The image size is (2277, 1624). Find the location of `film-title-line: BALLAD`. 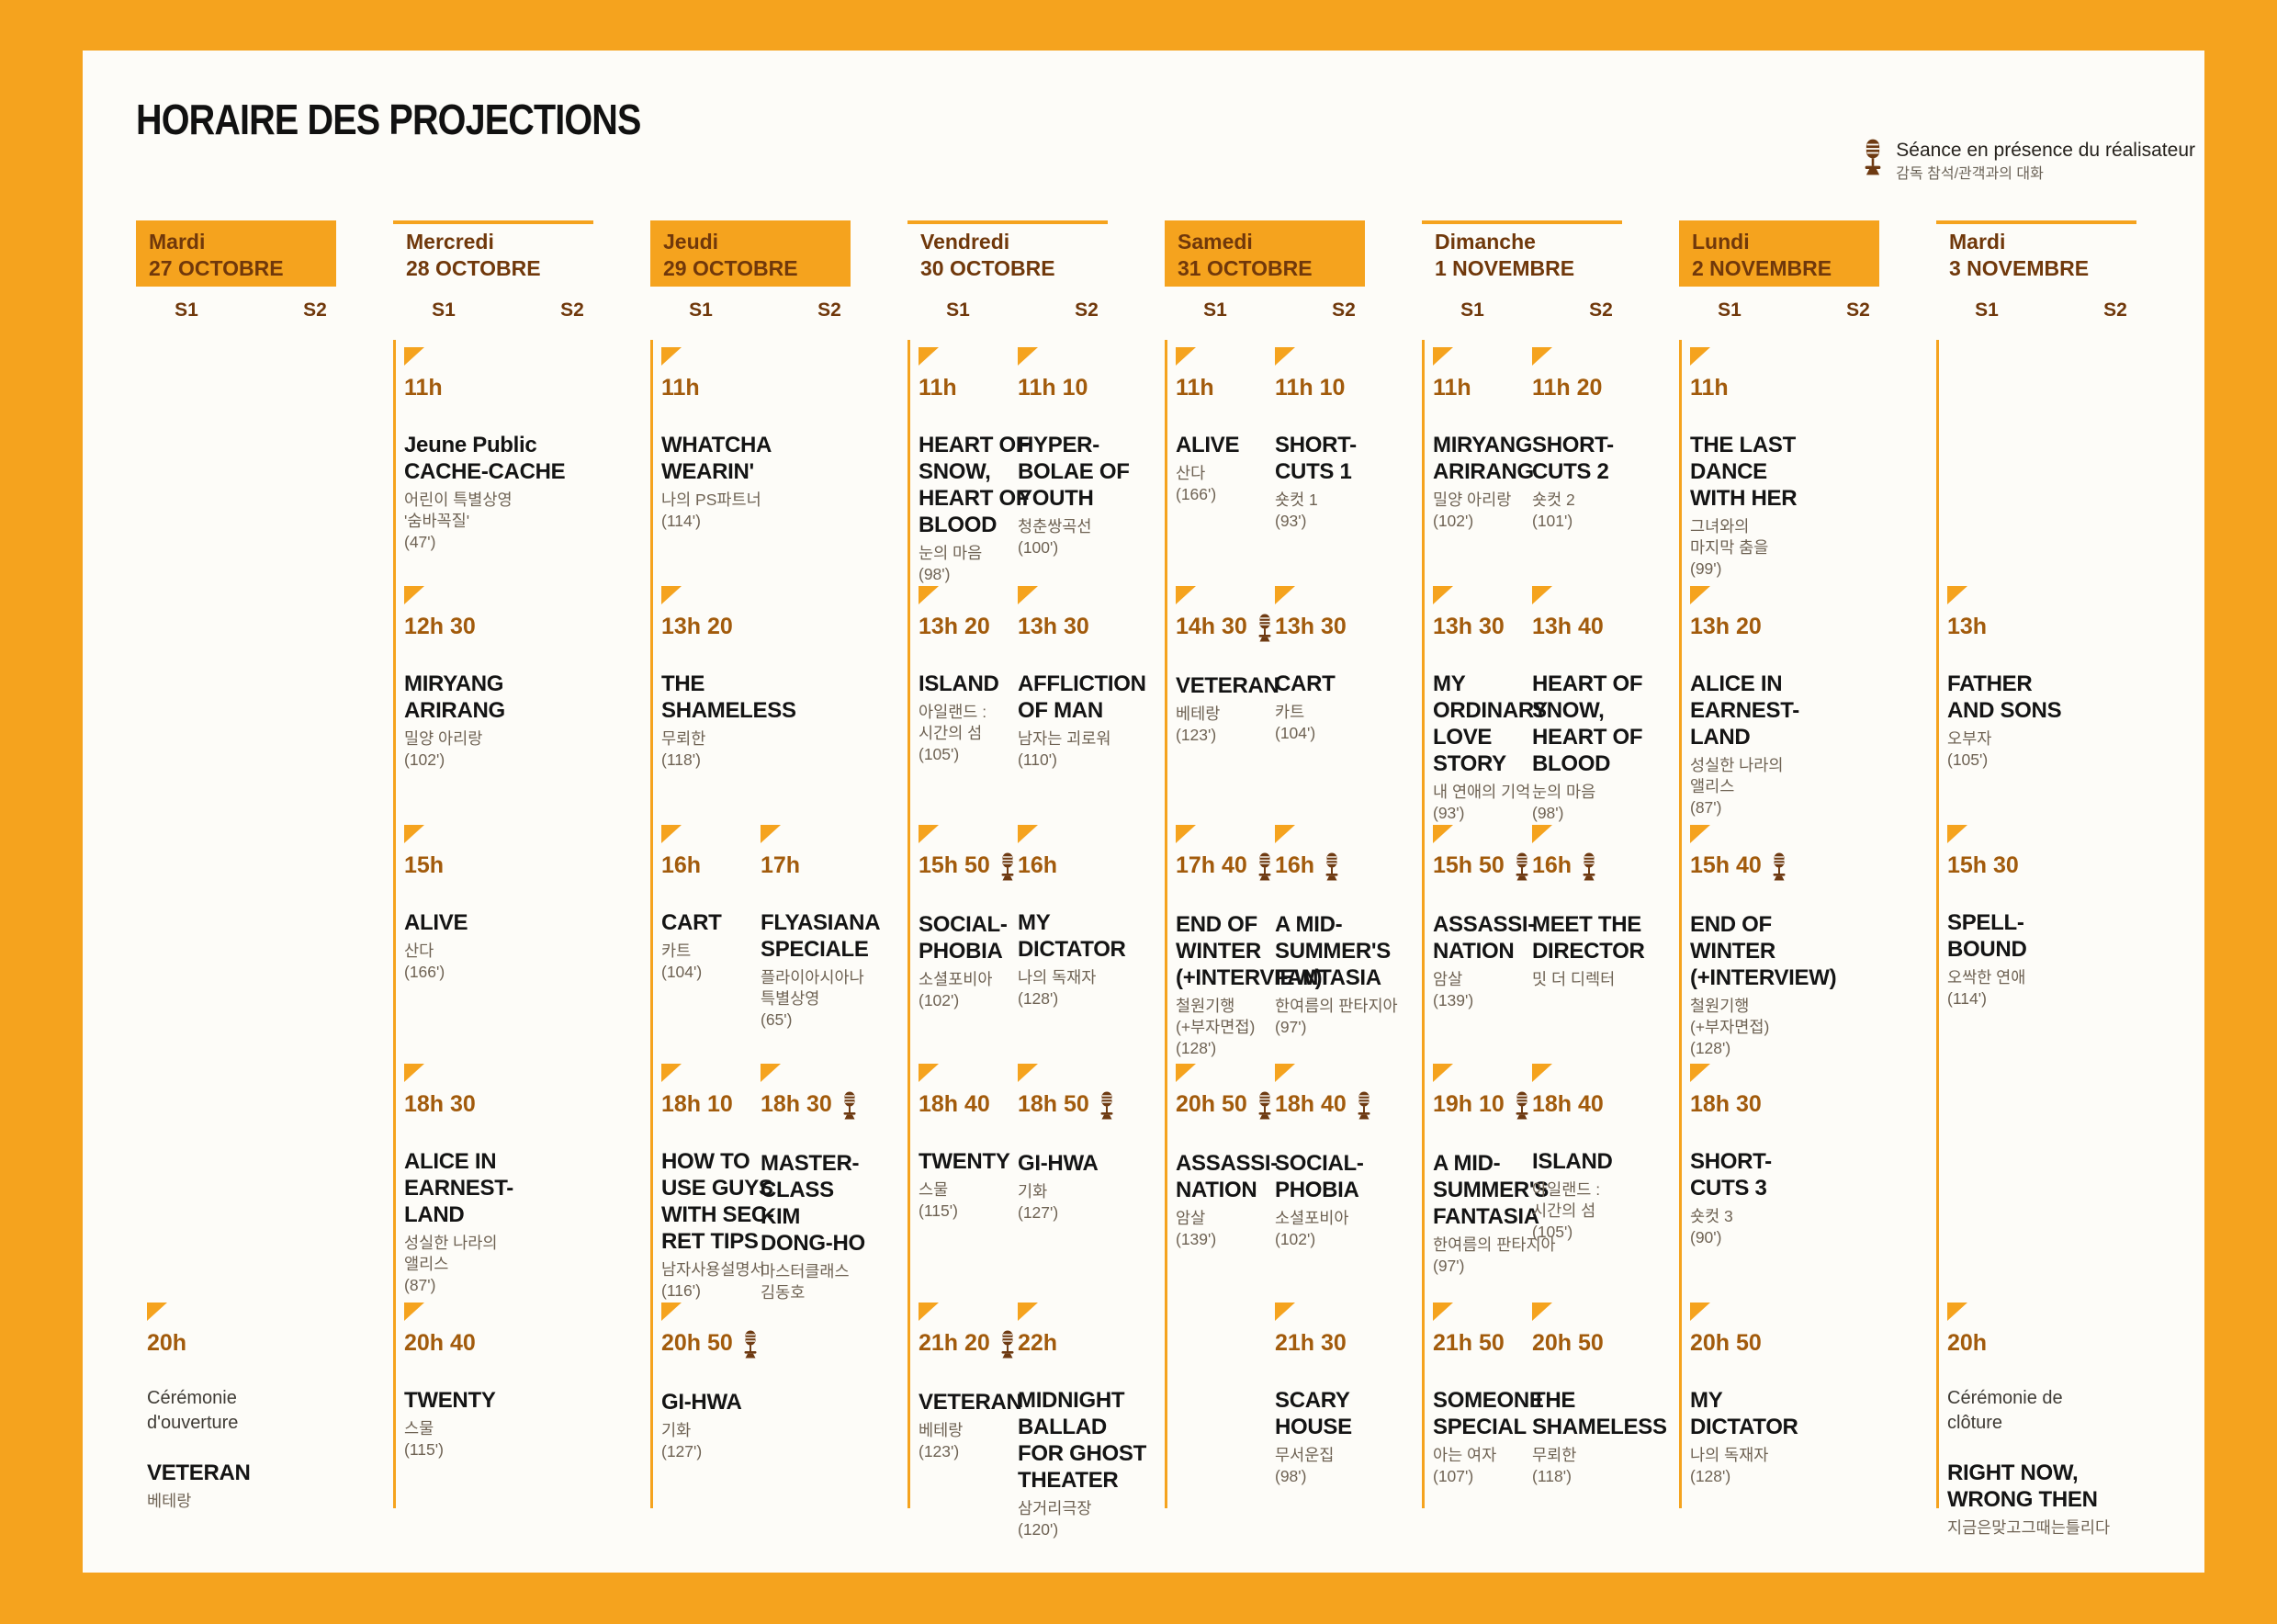

film-title-line: BALLAD is located at coordinates (1062, 1427).